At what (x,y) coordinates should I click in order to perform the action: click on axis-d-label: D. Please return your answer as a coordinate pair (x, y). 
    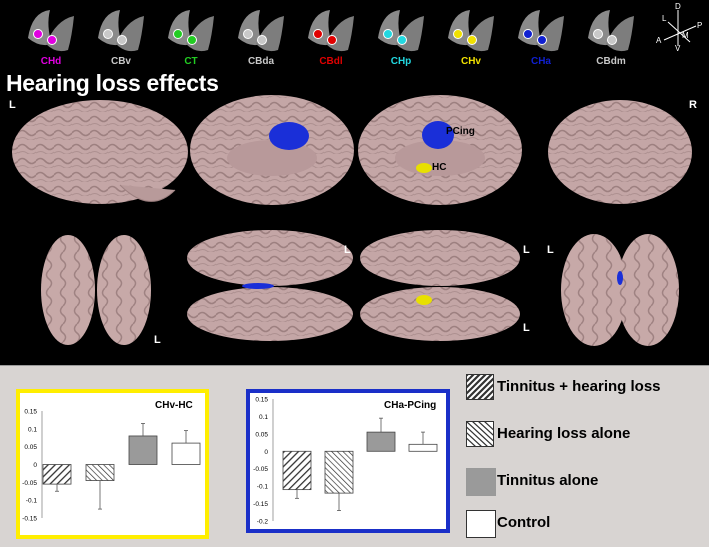
    Looking at the image, I should click on (678, 6).